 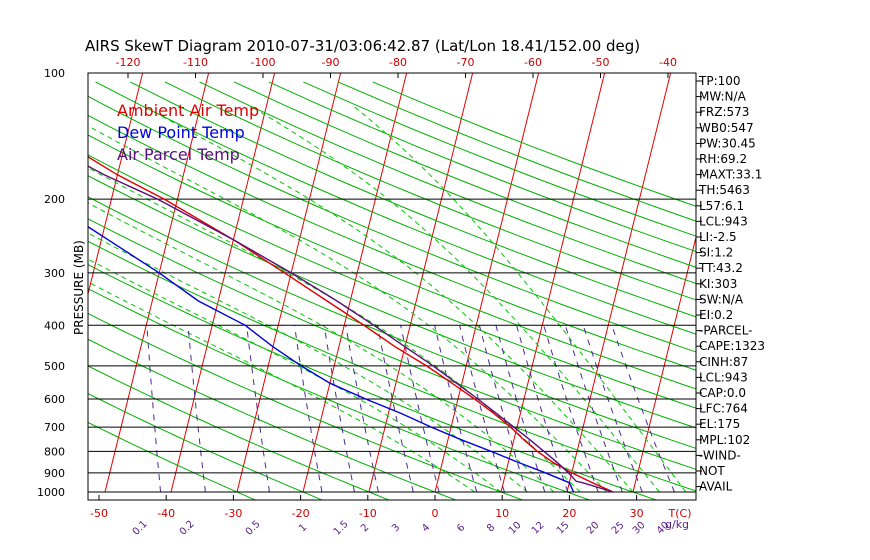 What do you see at coordinates (618, 528) in the screenshot?
I see `mixing-ratio-label: 25` at bounding box center [618, 528].